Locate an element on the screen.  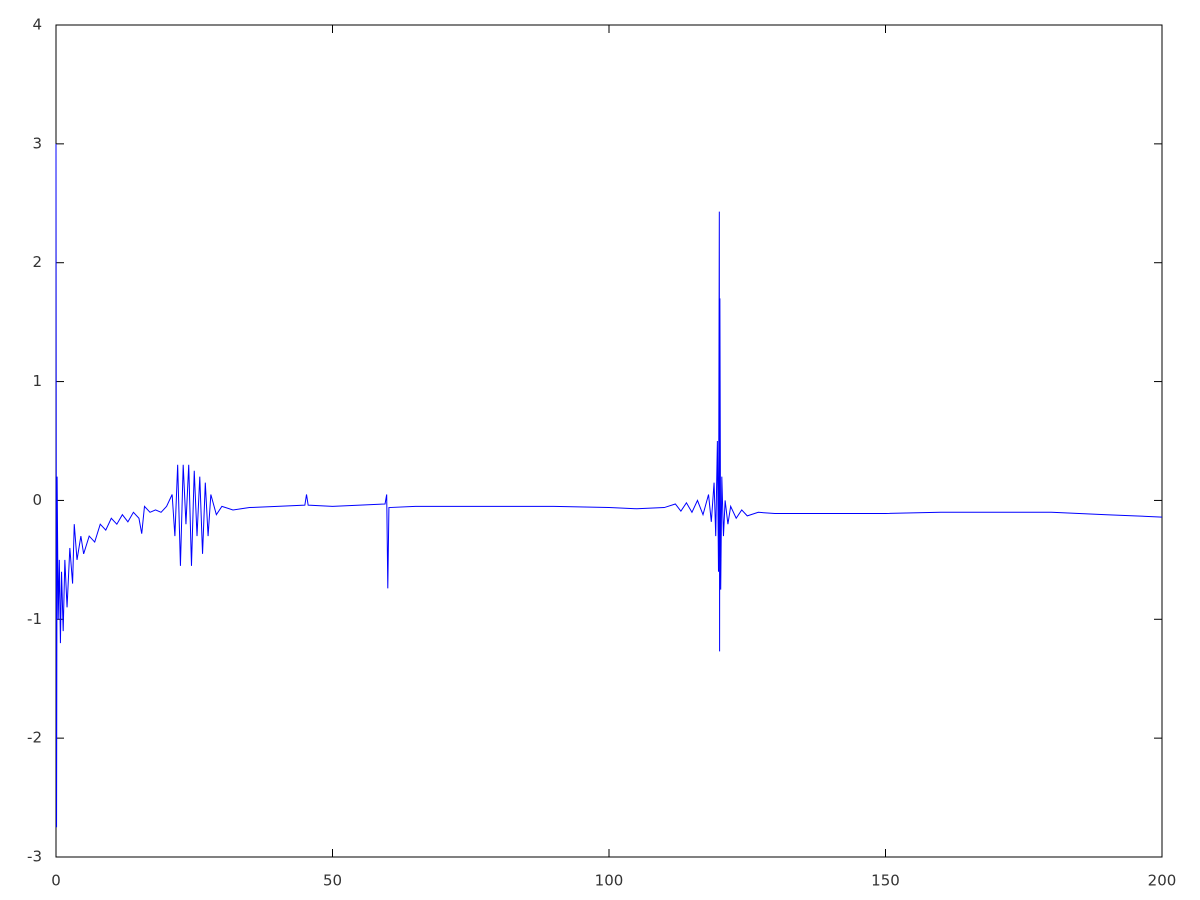
y-tick-label: 0 is located at coordinates (37, 500).